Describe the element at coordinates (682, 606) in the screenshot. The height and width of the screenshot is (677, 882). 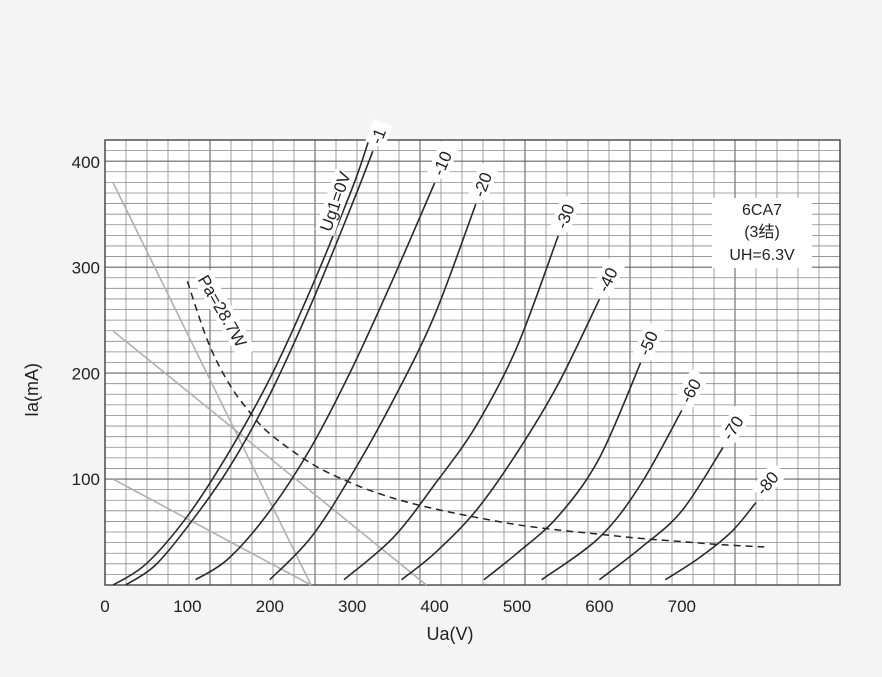
I see `x-tick-label: 700` at that location.